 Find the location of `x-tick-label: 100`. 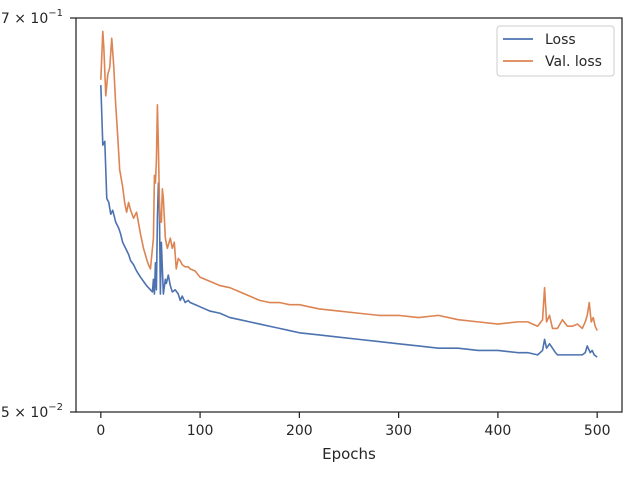

x-tick-label: 100 is located at coordinates (200, 431).